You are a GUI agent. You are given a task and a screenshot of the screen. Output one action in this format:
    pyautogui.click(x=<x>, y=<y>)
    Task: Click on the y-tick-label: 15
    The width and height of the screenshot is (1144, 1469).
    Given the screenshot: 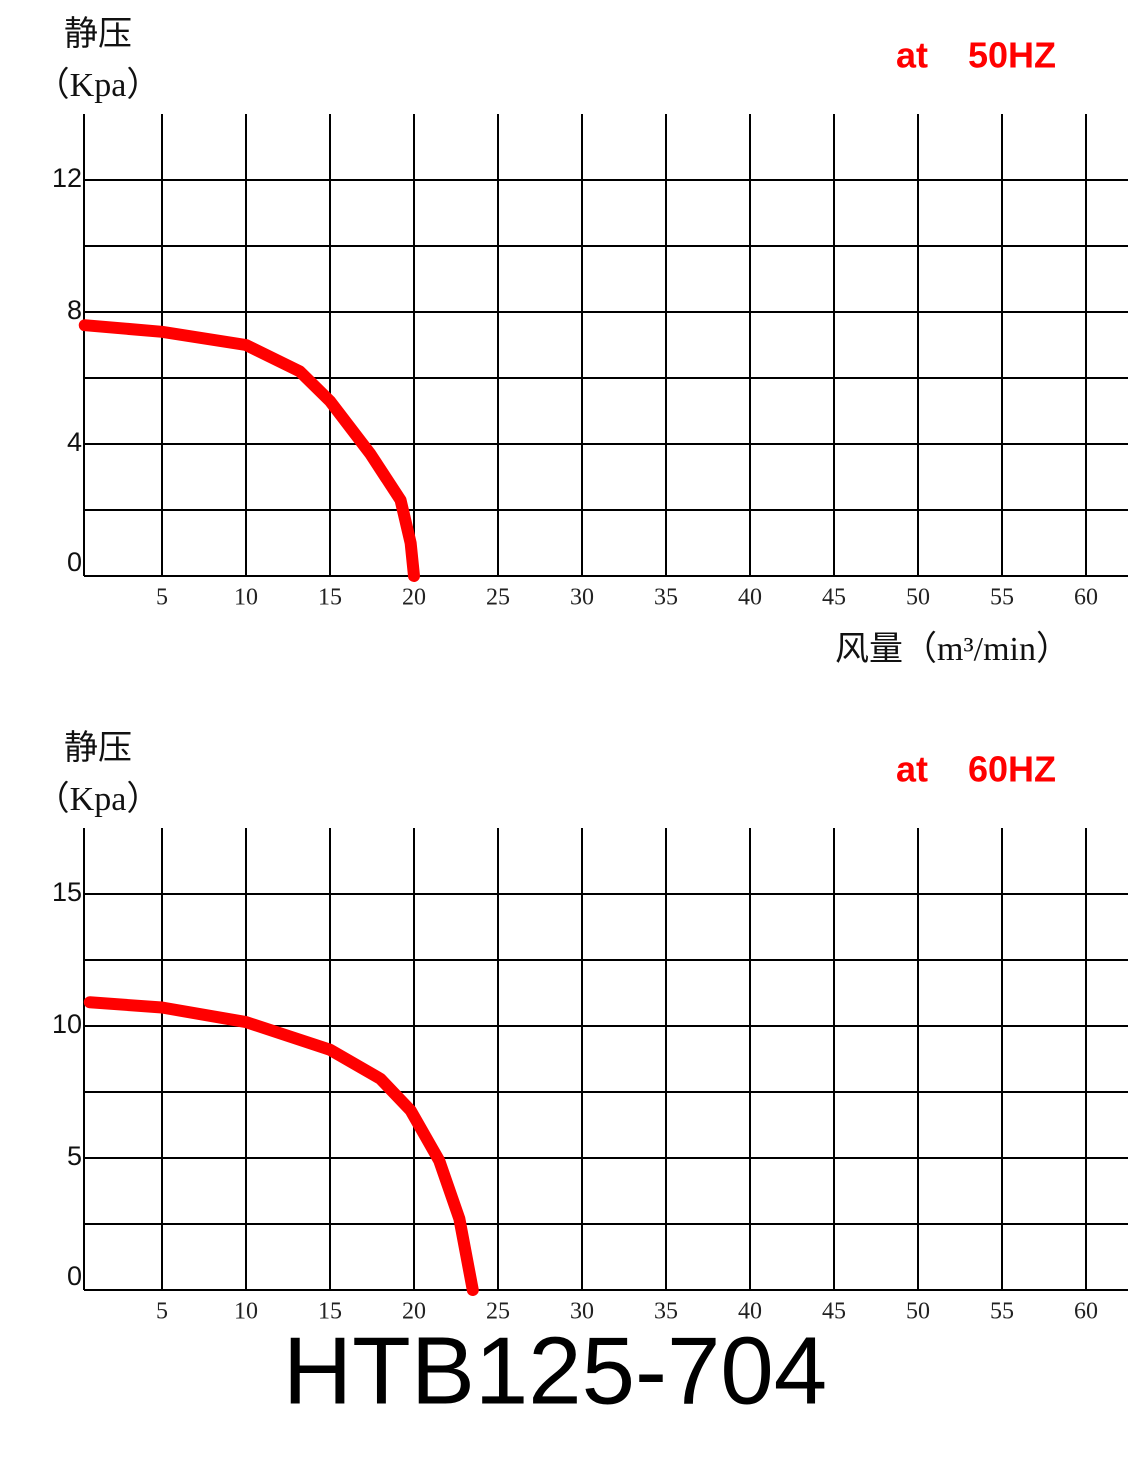 What is the action you would take?
    pyautogui.click(x=67, y=892)
    